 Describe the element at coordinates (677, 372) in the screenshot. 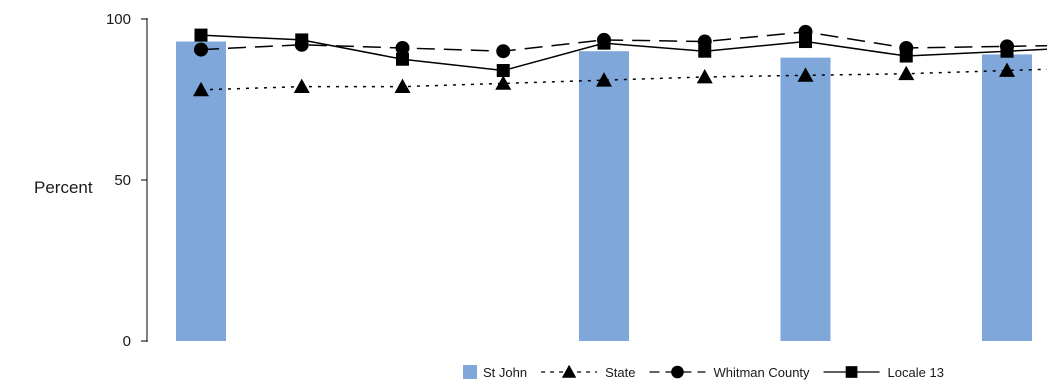

I see `legend-marker-whitman-county` at that location.